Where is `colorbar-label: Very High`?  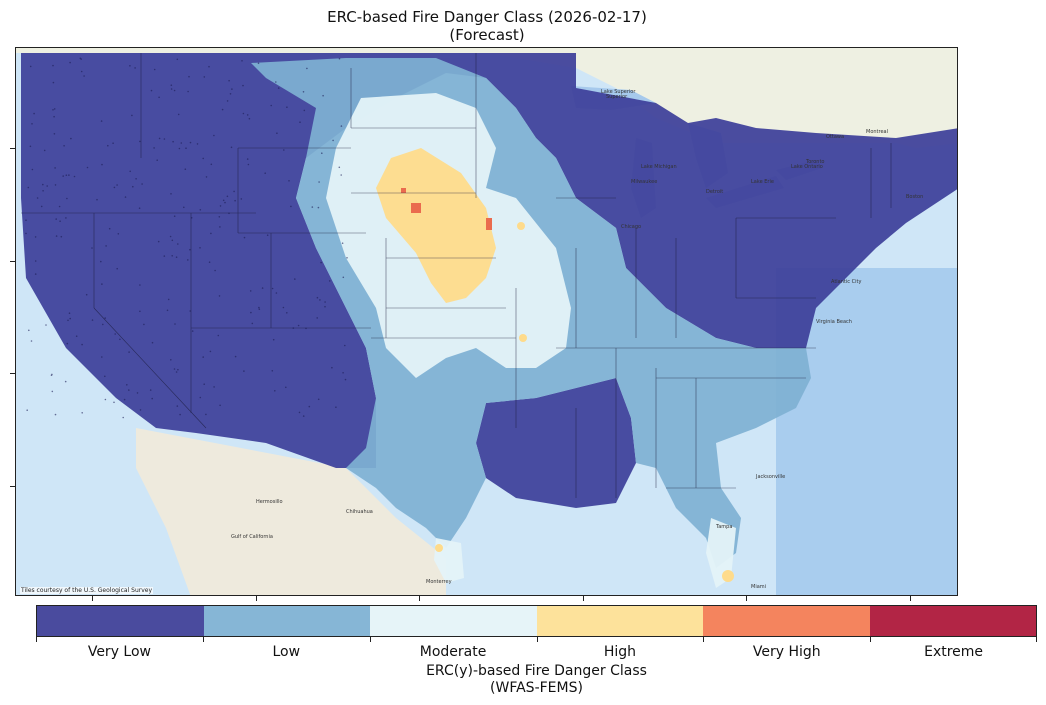
colorbar-label: Very High is located at coordinates (786, 652).